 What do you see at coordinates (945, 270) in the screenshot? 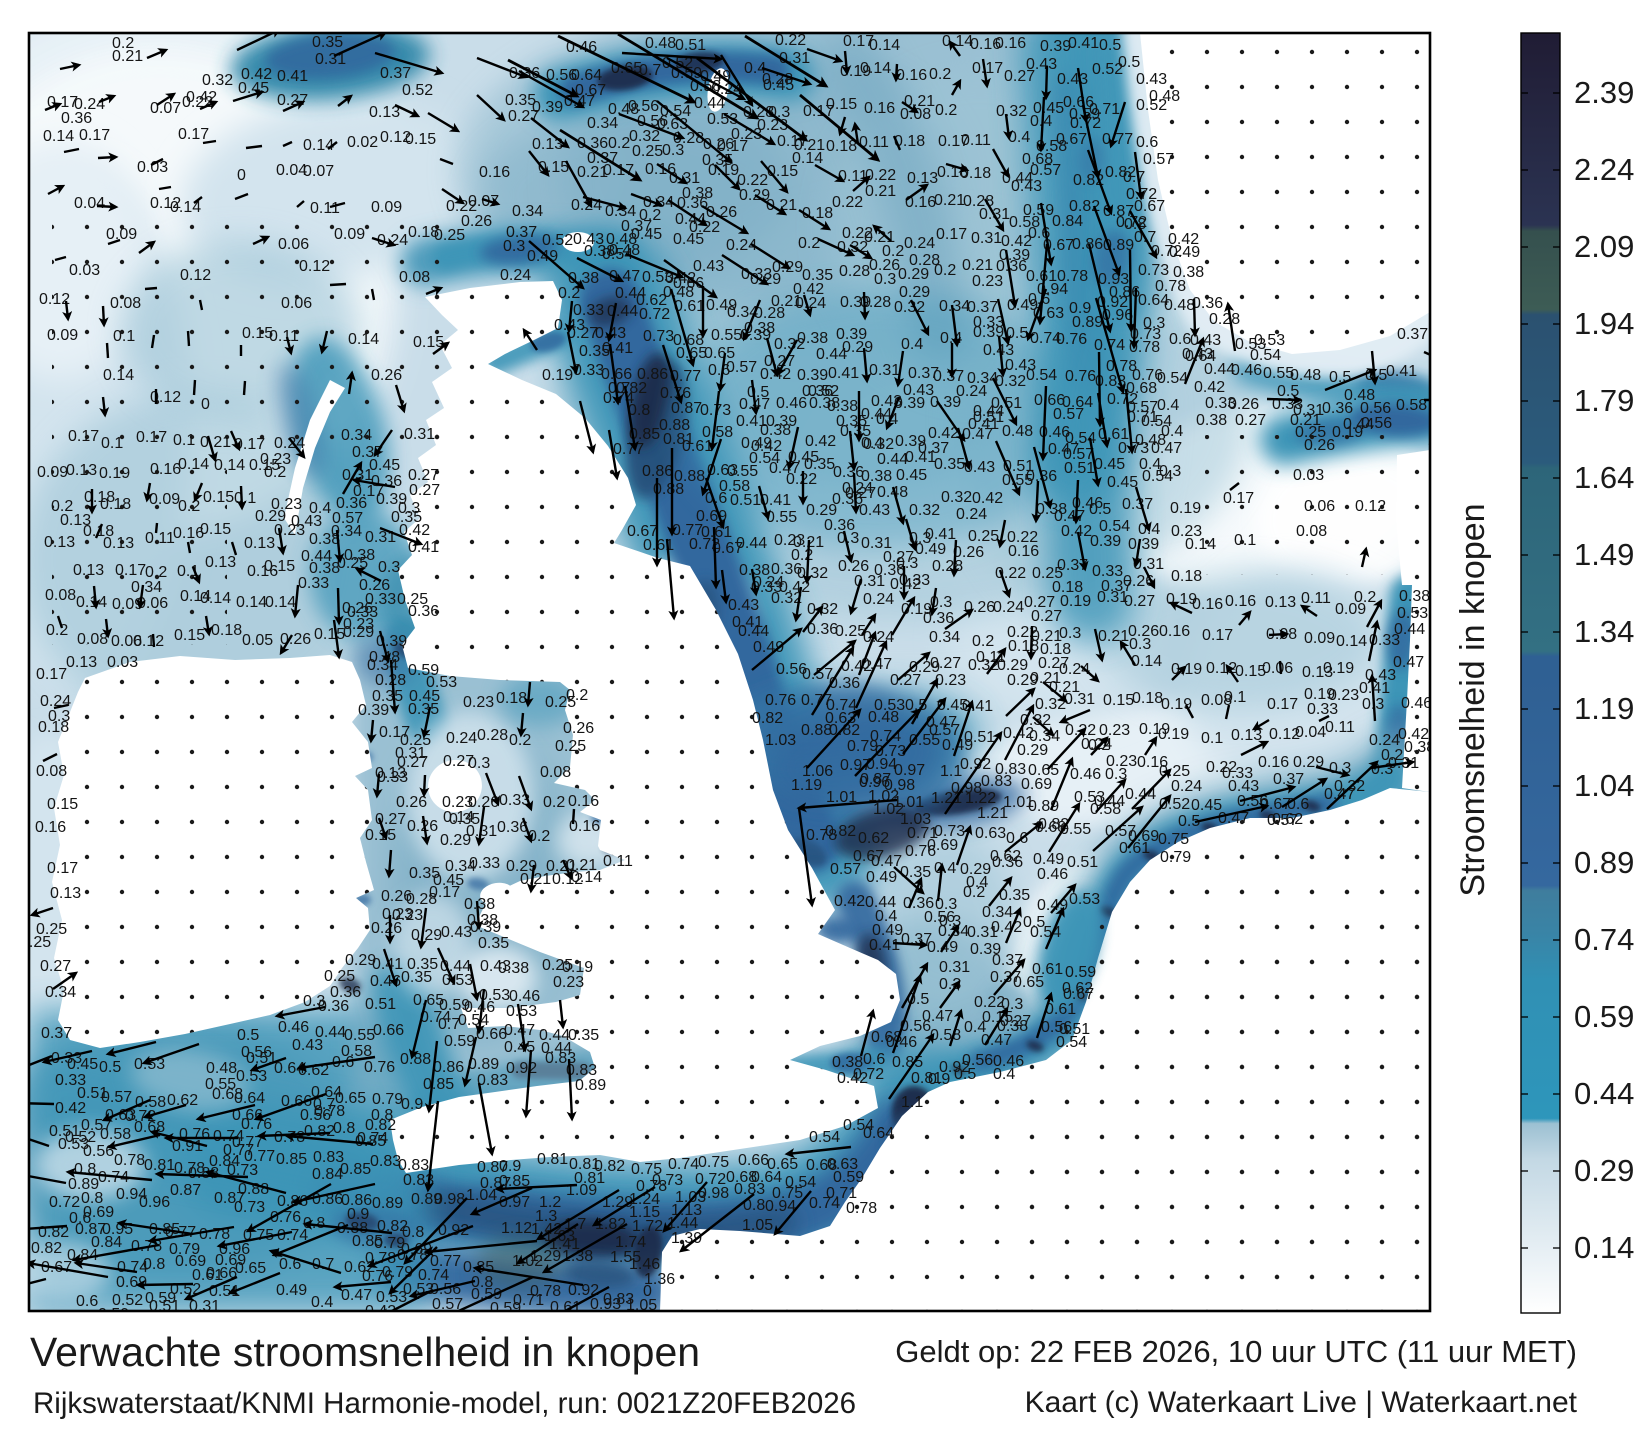
I see `svg-text: 0.2` at bounding box center [945, 270].